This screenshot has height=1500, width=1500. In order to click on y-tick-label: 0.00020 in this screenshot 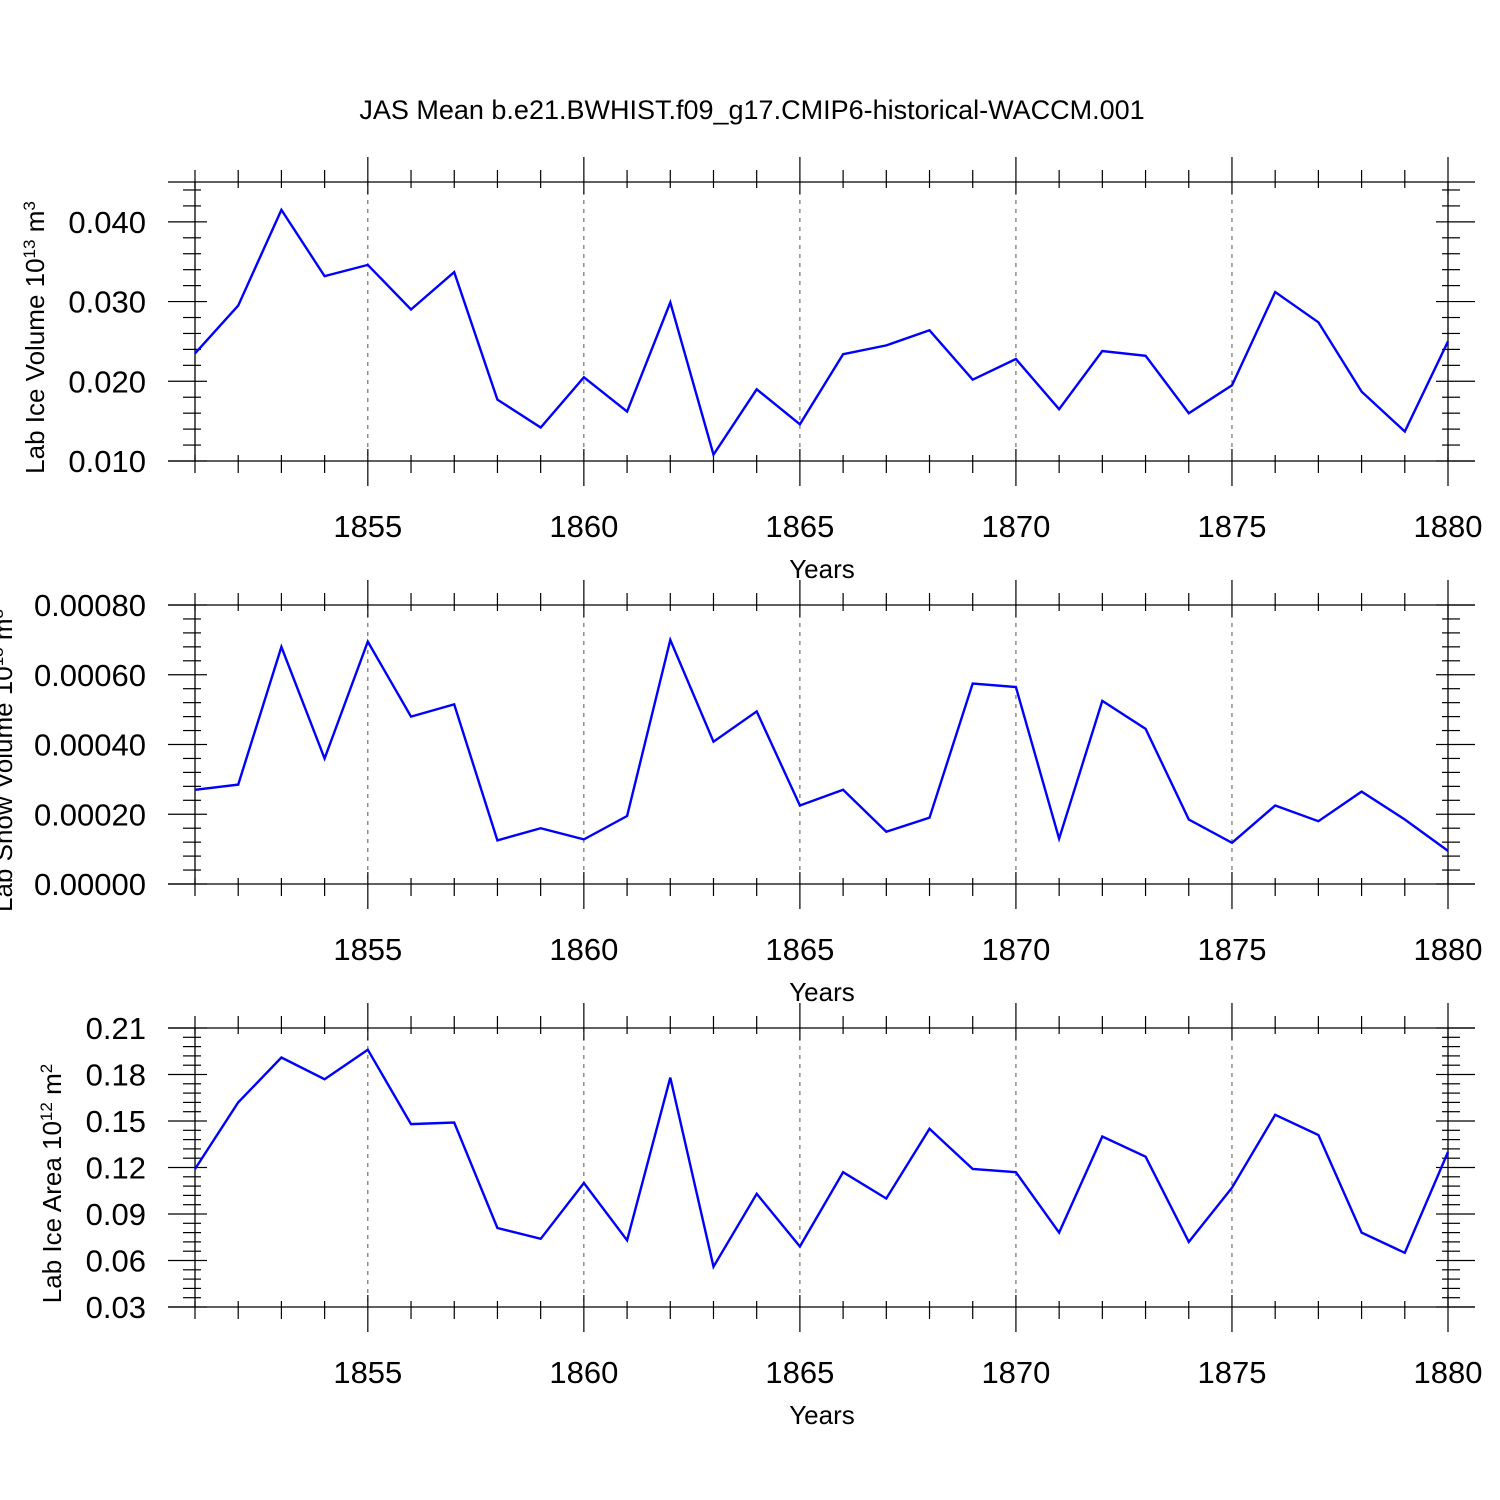, I will do `click(90, 814)`.